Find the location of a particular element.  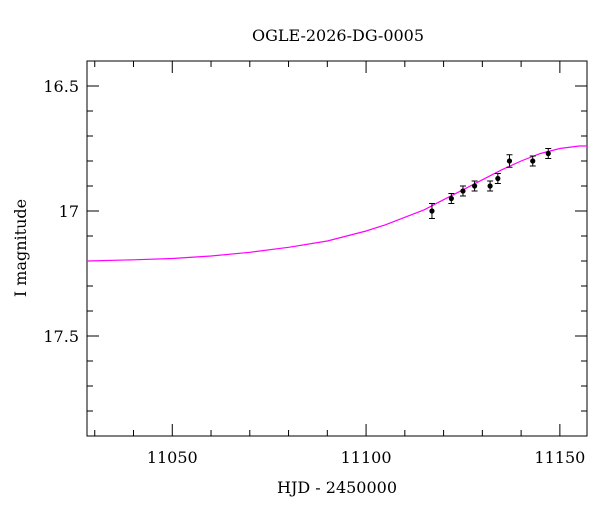

x-tick-label: 11150 is located at coordinates (559, 457).